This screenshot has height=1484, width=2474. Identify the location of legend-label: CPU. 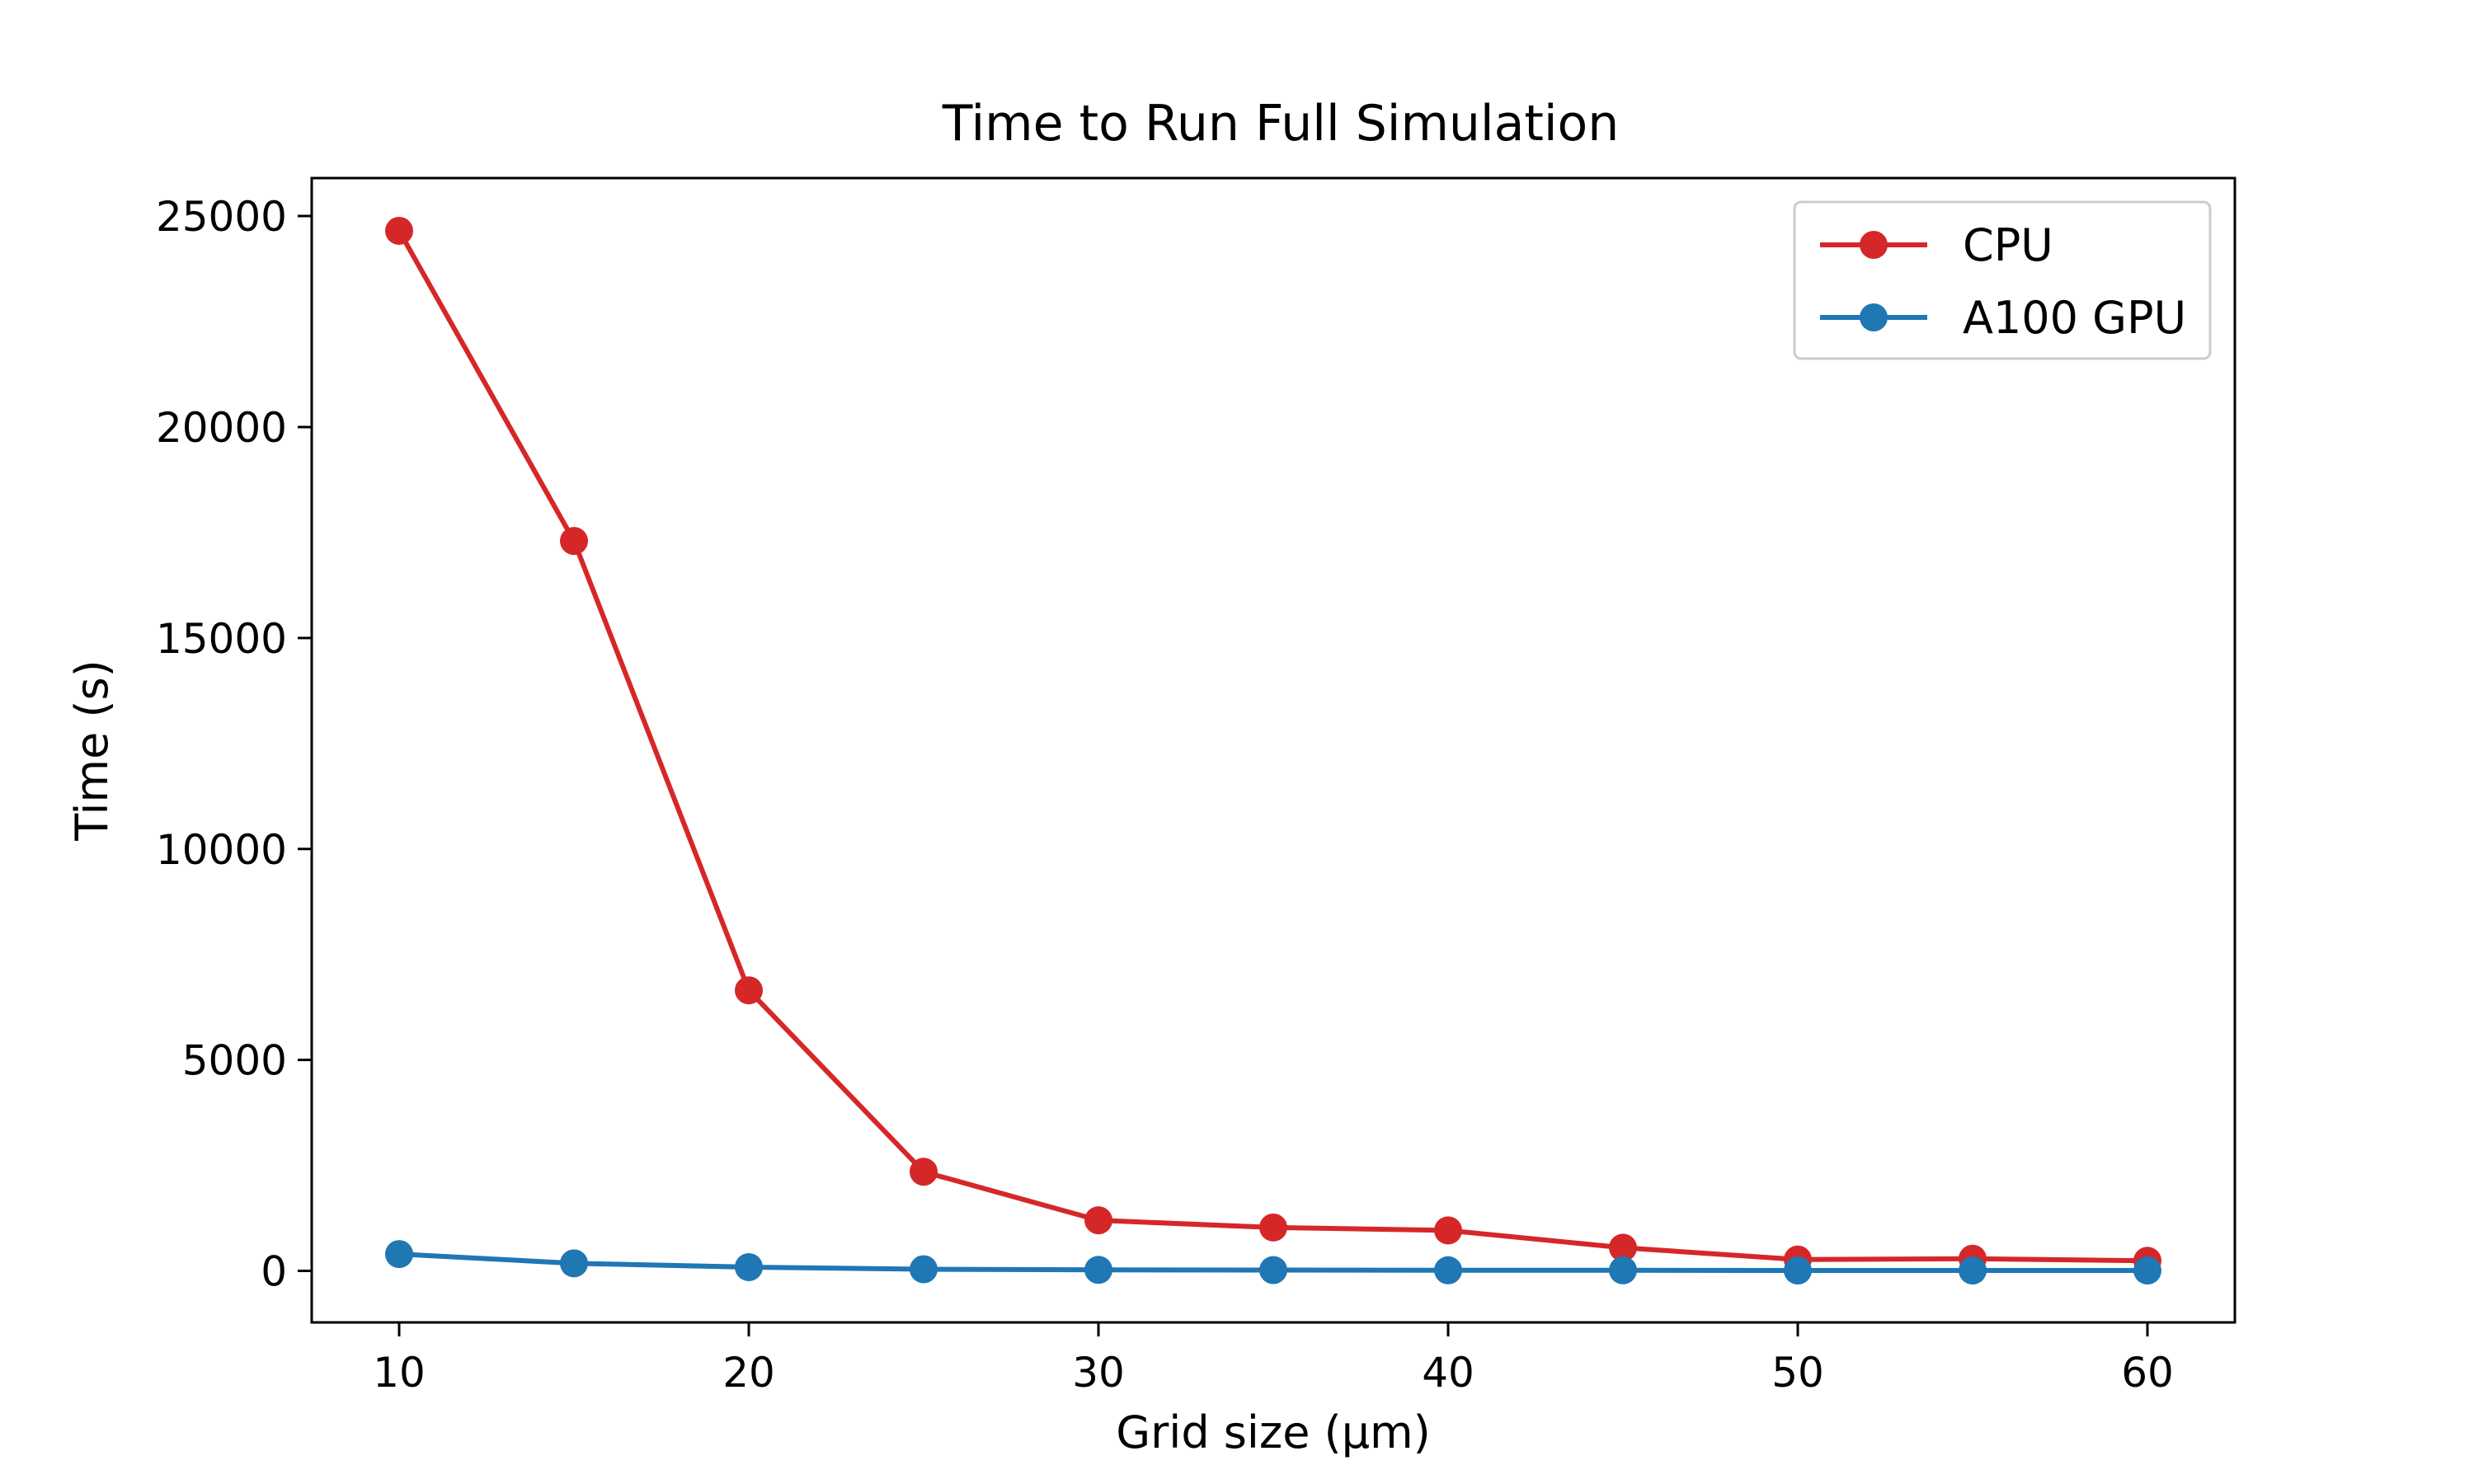
(2008, 245).